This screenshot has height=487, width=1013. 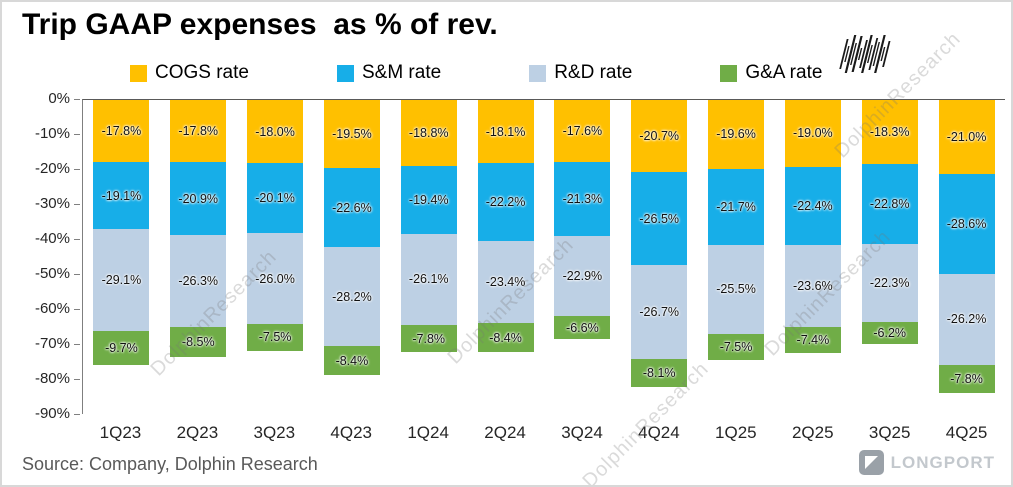 What do you see at coordinates (736, 206) in the screenshot?
I see `data-label: -21.7%` at bounding box center [736, 206].